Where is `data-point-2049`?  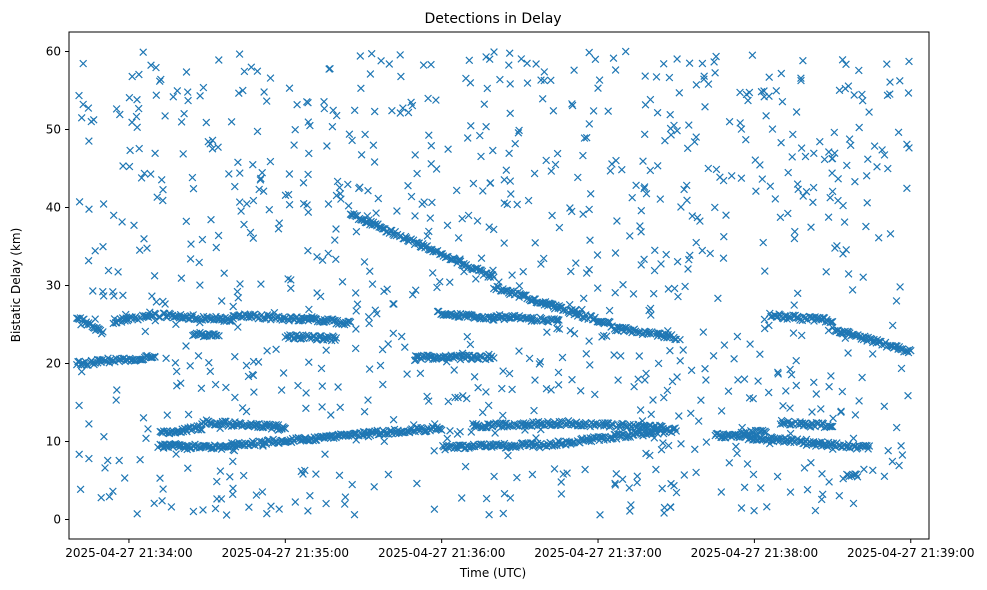
data-point-2049 is located at coordinates (449, 282).